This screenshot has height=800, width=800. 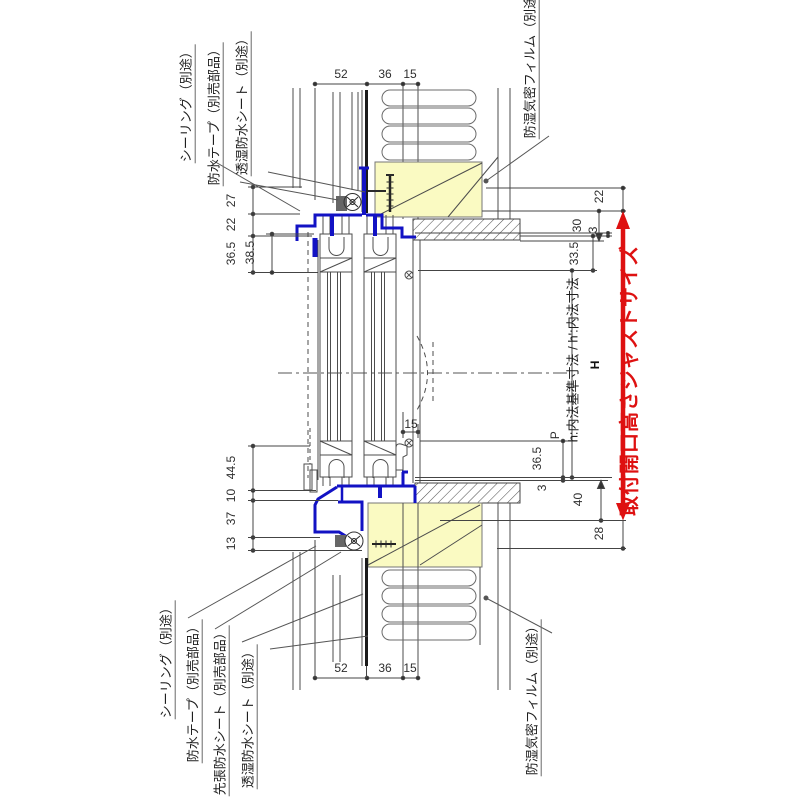 What do you see at coordinates (429, 605) in the screenshot?
I see `insulation-bottom` at bounding box center [429, 605].